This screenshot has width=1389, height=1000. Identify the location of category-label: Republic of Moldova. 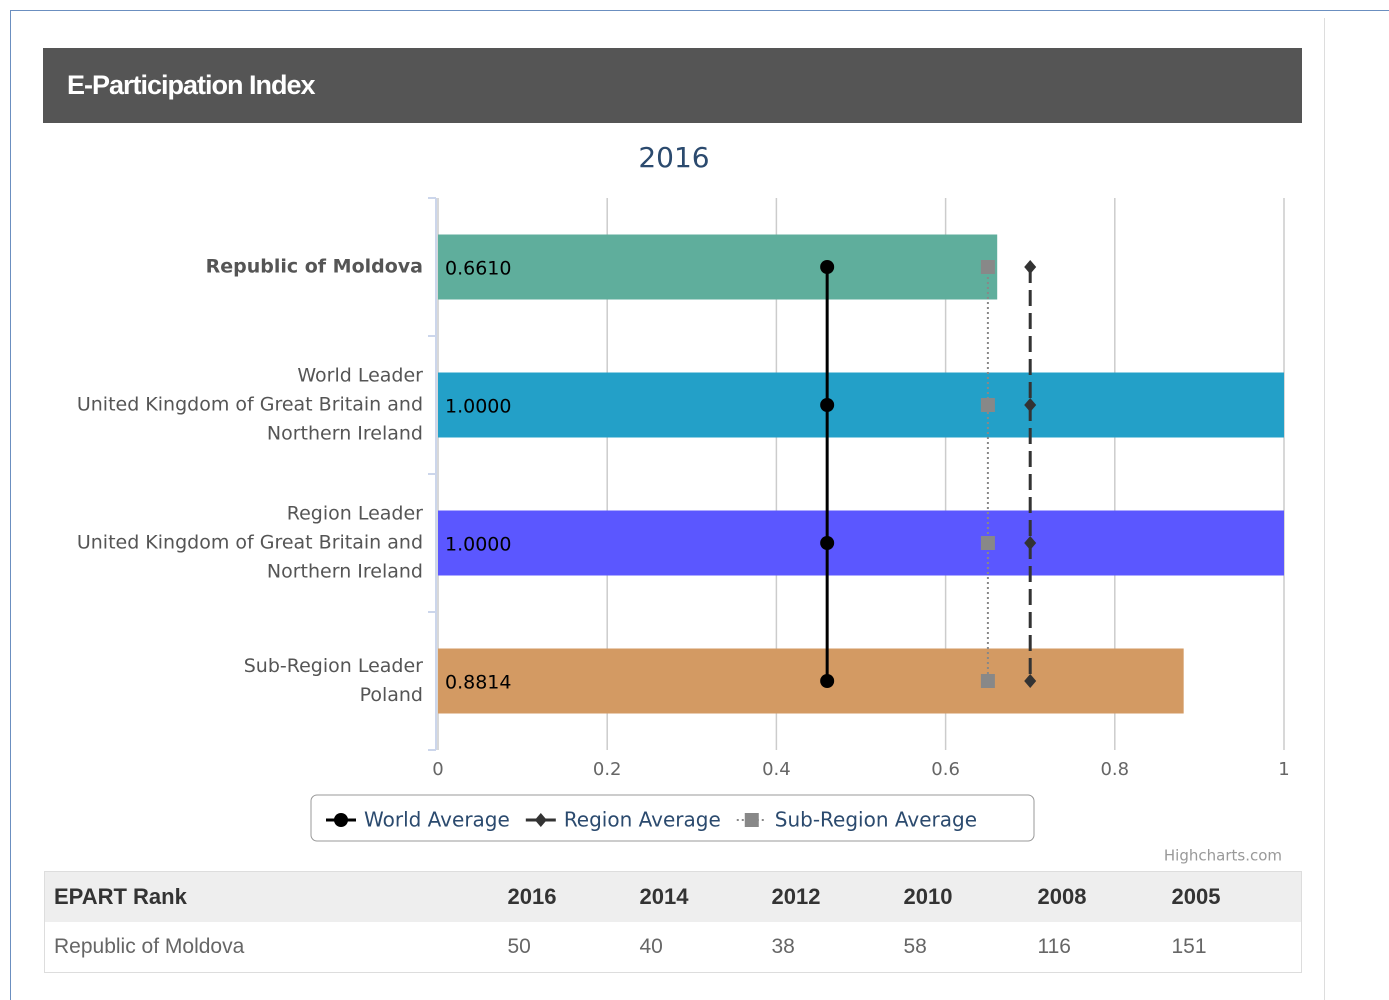
(314, 266).